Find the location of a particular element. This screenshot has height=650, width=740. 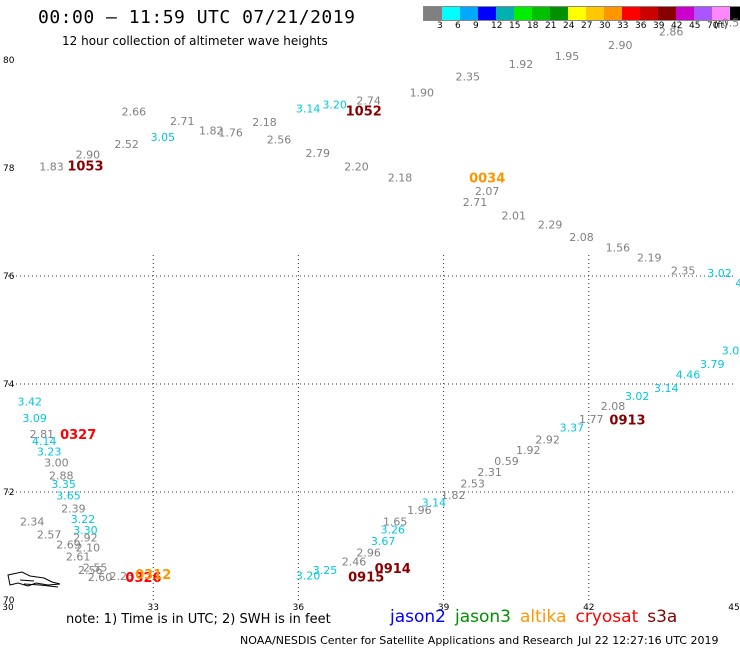

wave-height-value: 2.96 is located at coordinates (368, 552).